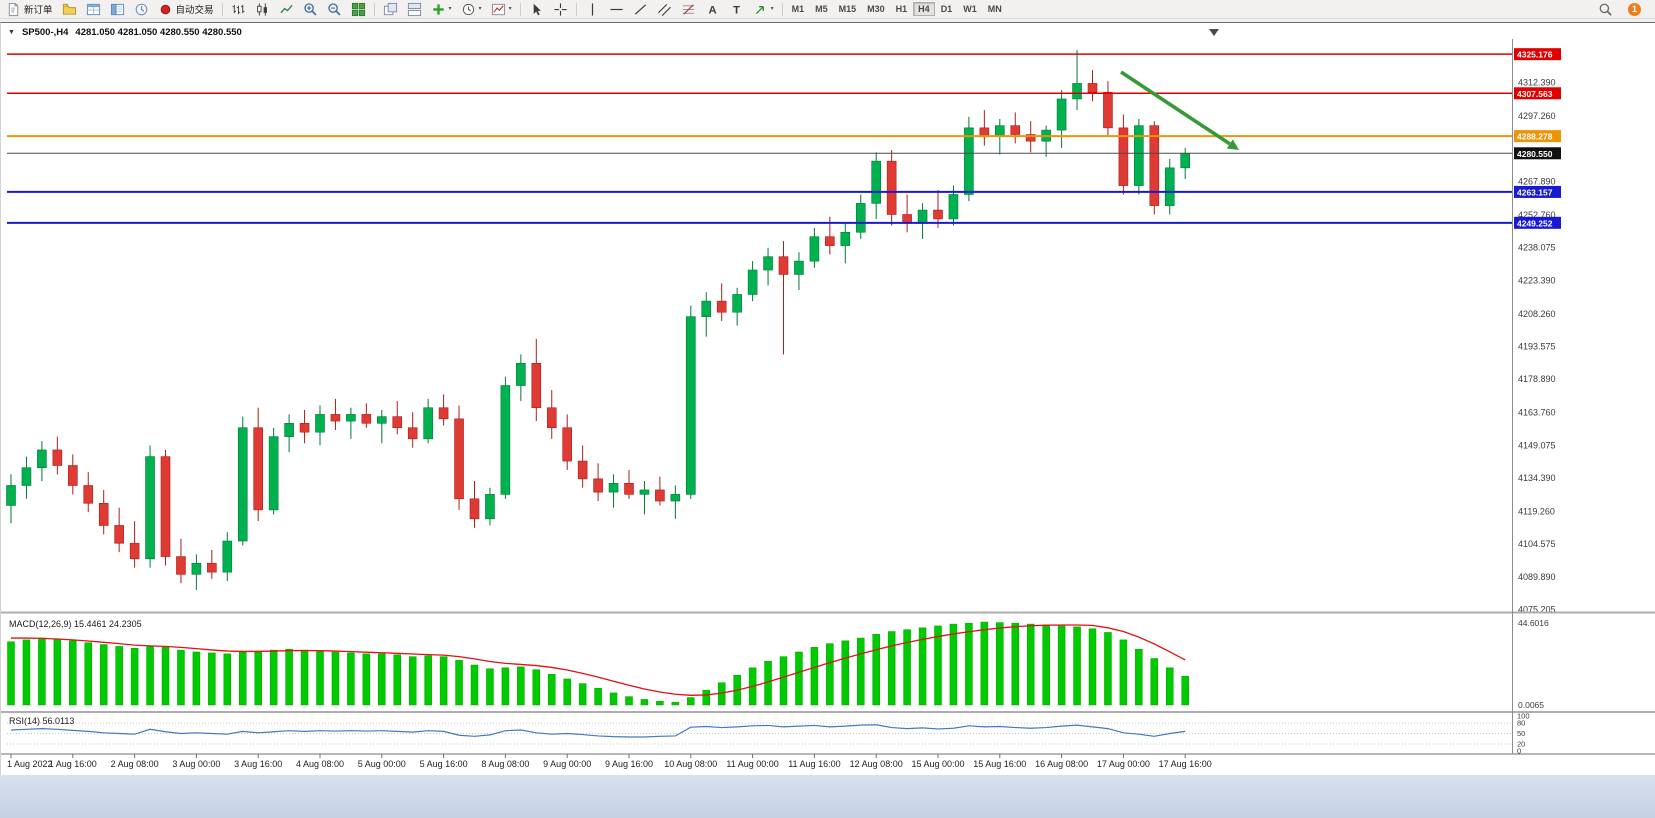  Describe the element at coordinates (1535, 94) in the screenshot. I see `price-level-tag-text: 4307.563` at that location.